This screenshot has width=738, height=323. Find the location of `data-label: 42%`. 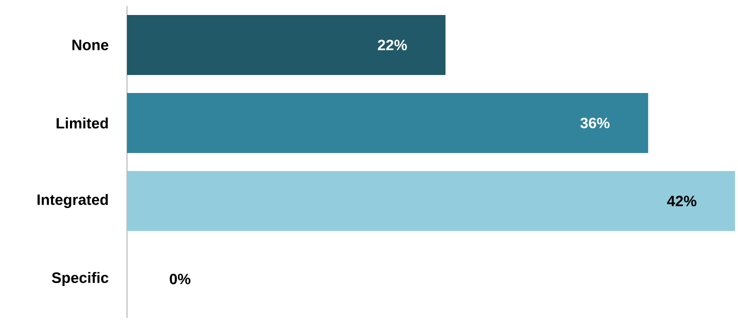

data-label: 42% is located at coordinates (681, 201).